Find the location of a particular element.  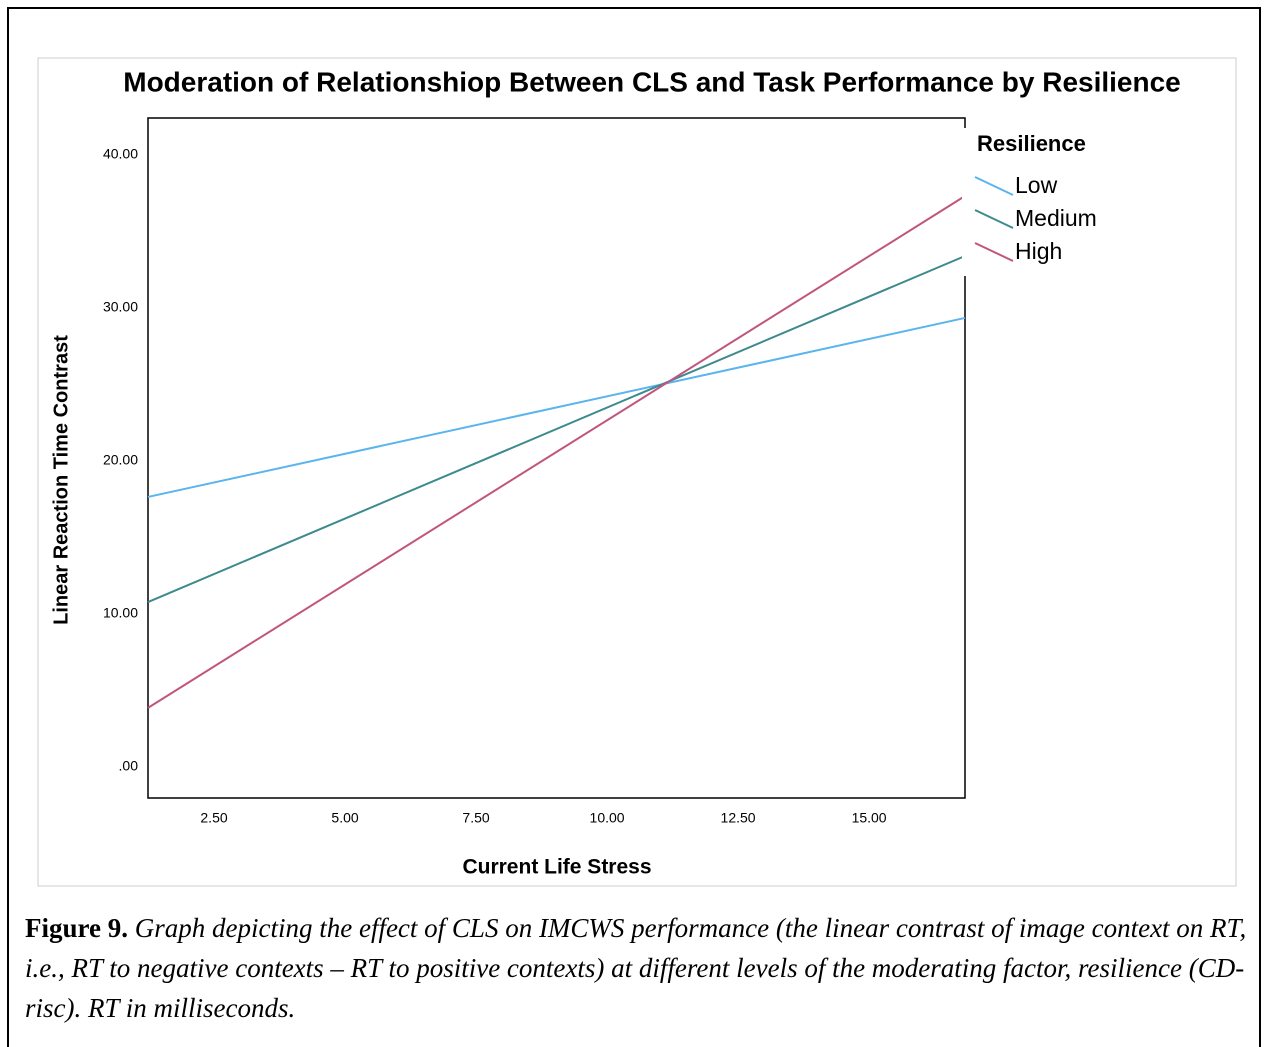

x-tick-label: 7.50 is located at coordinates (475, 818).